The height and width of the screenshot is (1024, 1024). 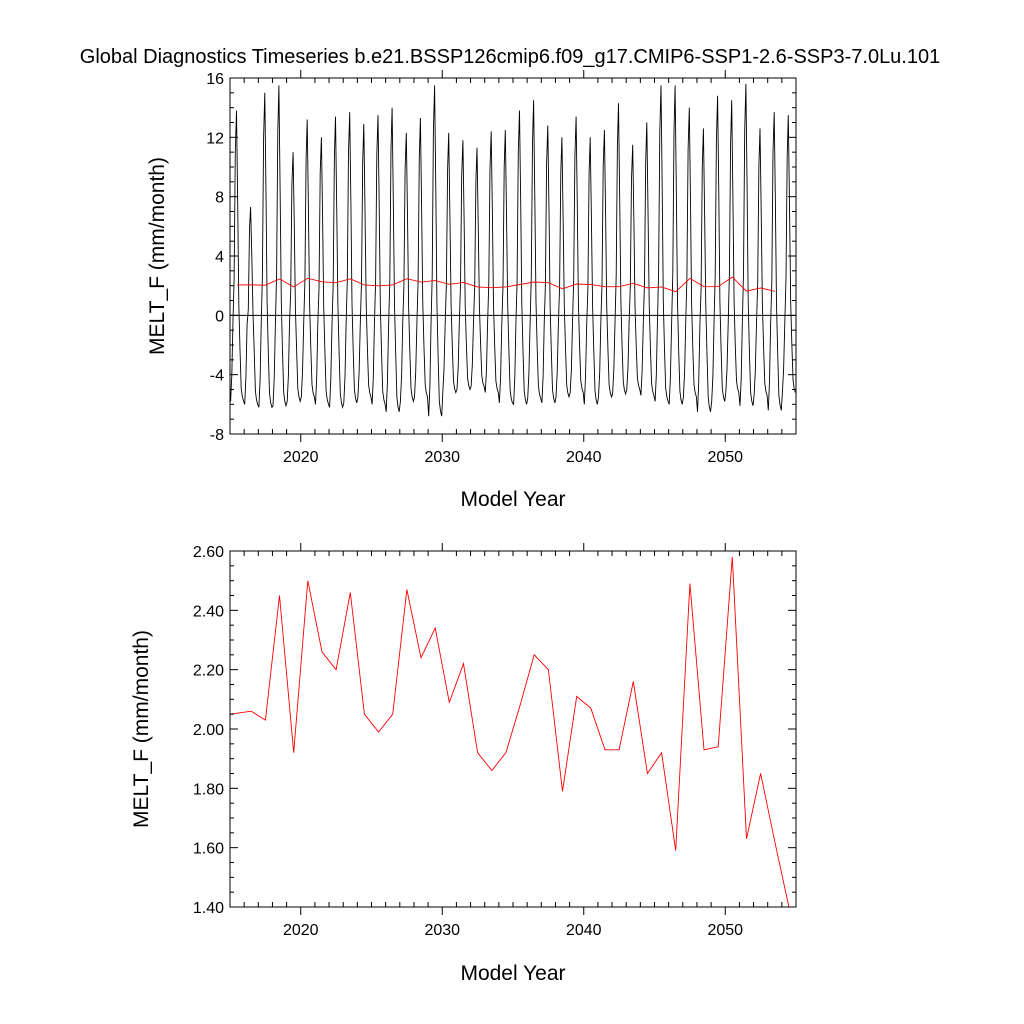 What do you see at coordinates (301, 457) in the screenshot?
I see `top-xtick-label: 2020` at bounding box center [301, 457].